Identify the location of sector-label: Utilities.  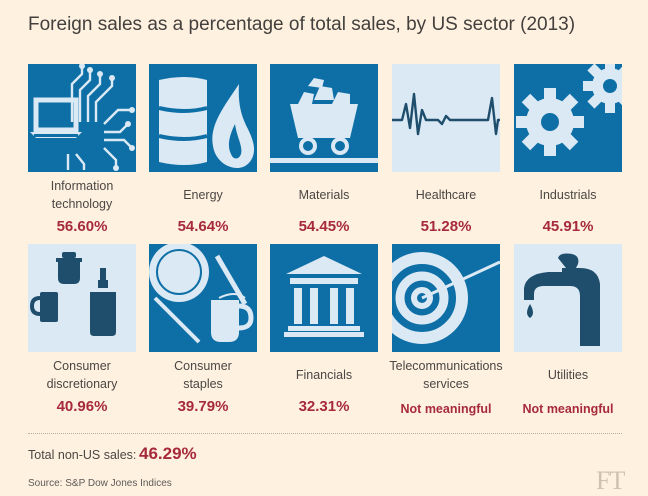
(568, 375).